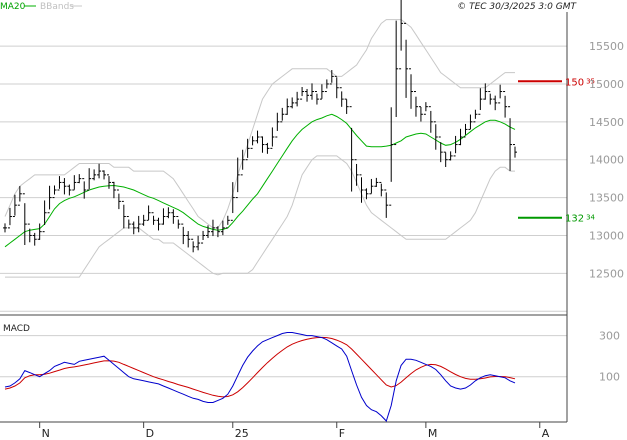 The width and height of the screenshot is (627, 440). Describe the element at coordinates (342, 433) in the screenshot. I see `x-tick-label: F` at that location.